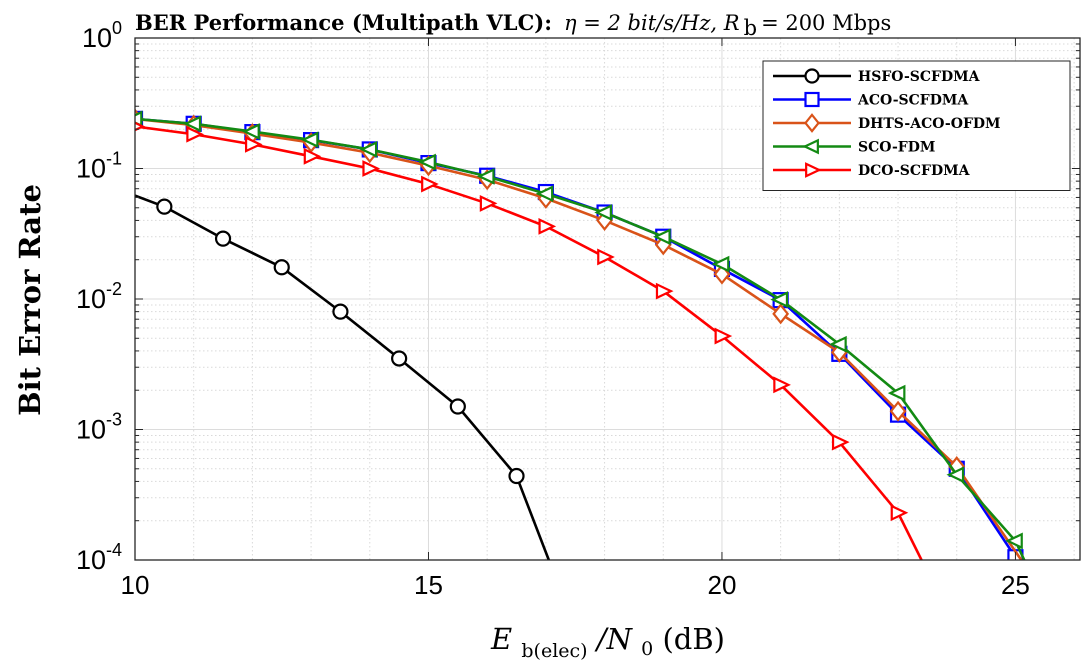  I want to click on legend-item: SCO-FDM, so click(854, 147).